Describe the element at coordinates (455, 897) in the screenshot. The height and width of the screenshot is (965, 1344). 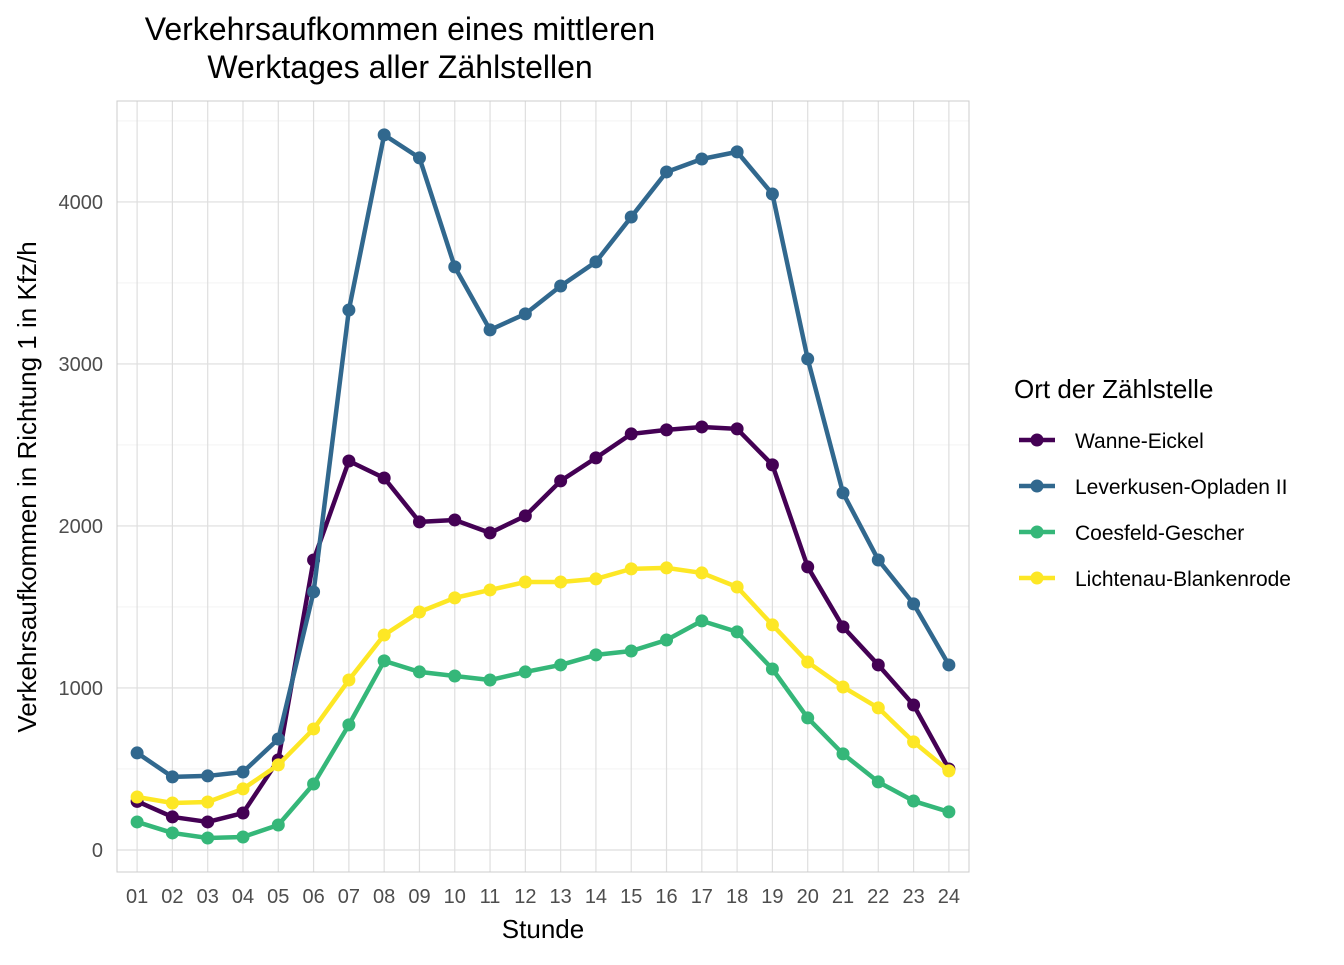
I see `x-tick-label: 10` at that location.